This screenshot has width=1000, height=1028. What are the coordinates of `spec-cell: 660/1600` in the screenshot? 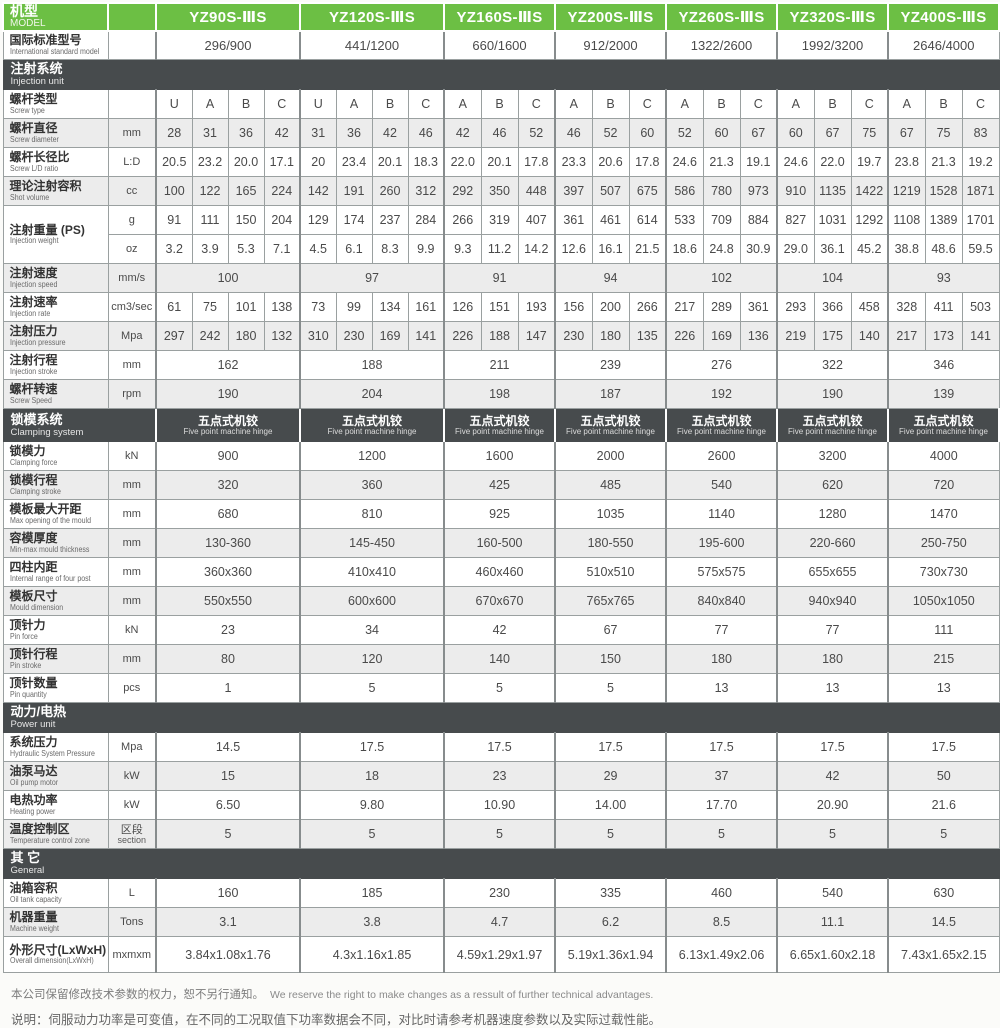 It's located at (499, 45).